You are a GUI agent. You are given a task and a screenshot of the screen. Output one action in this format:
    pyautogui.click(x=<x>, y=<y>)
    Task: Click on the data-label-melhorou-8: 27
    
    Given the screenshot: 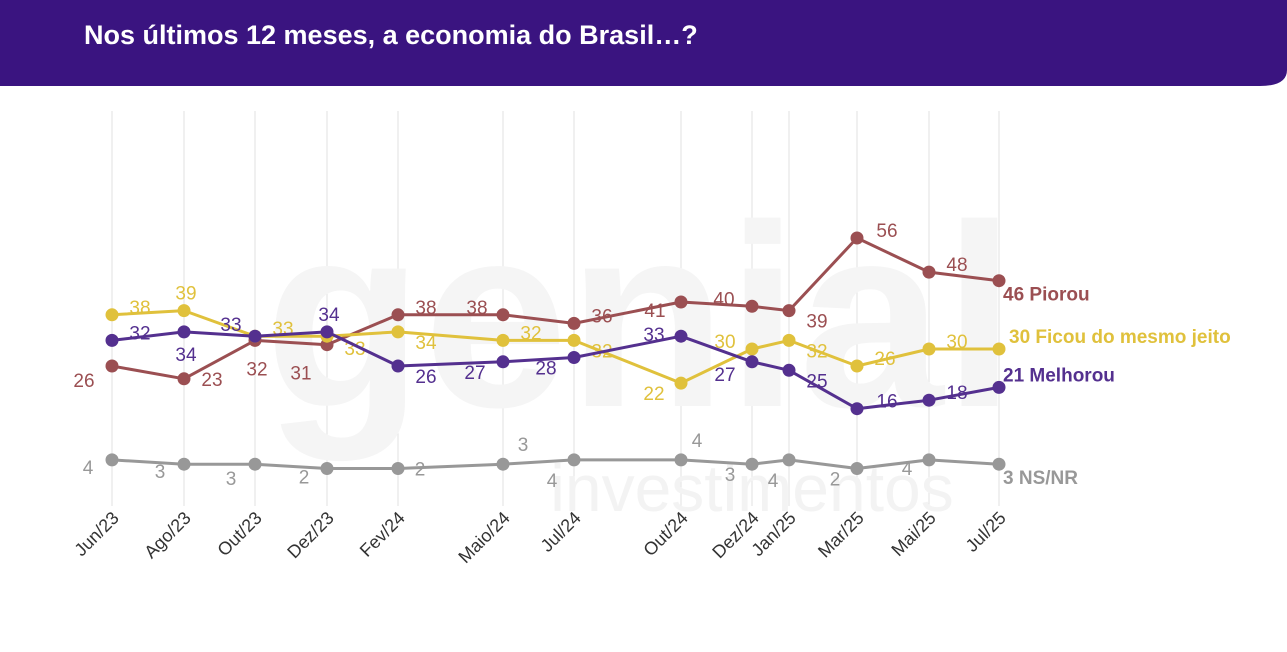 What is the action you would take?
    pyautogui.click(x=724, y=375)
    